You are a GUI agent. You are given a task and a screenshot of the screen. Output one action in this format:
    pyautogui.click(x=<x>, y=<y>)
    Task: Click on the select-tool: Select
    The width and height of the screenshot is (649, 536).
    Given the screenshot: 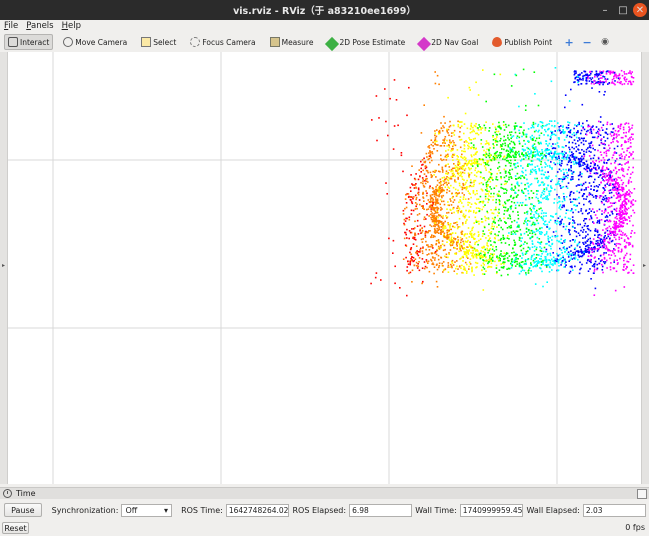 What is the action you would take?
    pyautogui.click(x=158, y=42)
    